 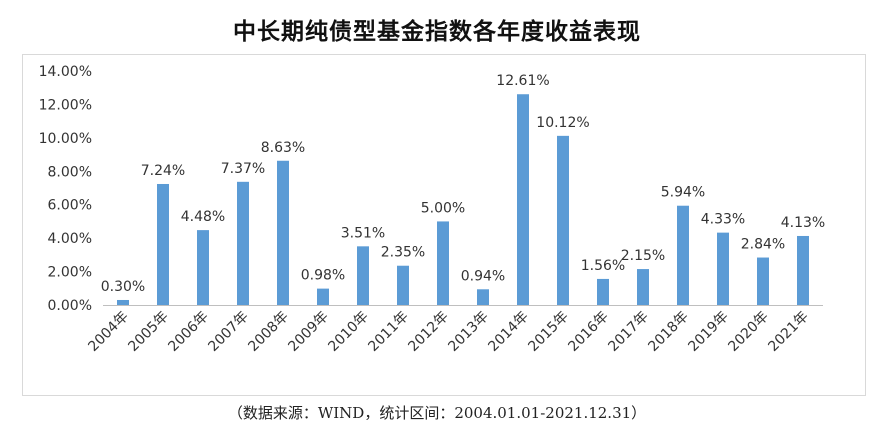 I want to click on x-tick-label: 2017年, so click(x=628, y=332).